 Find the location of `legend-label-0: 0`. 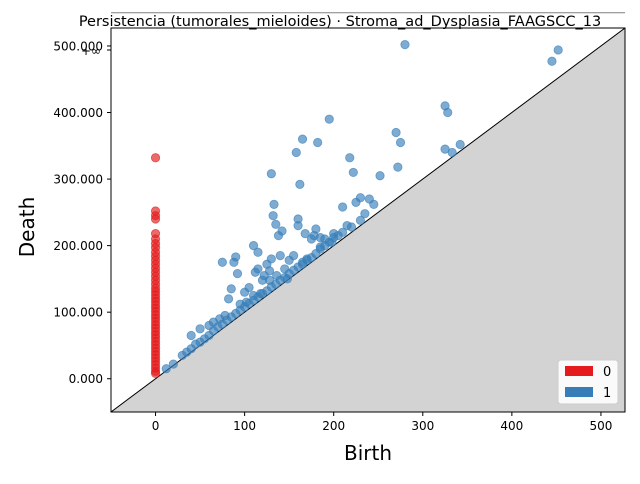

legend-label-0: 0 is located at coordinates (607, 372).